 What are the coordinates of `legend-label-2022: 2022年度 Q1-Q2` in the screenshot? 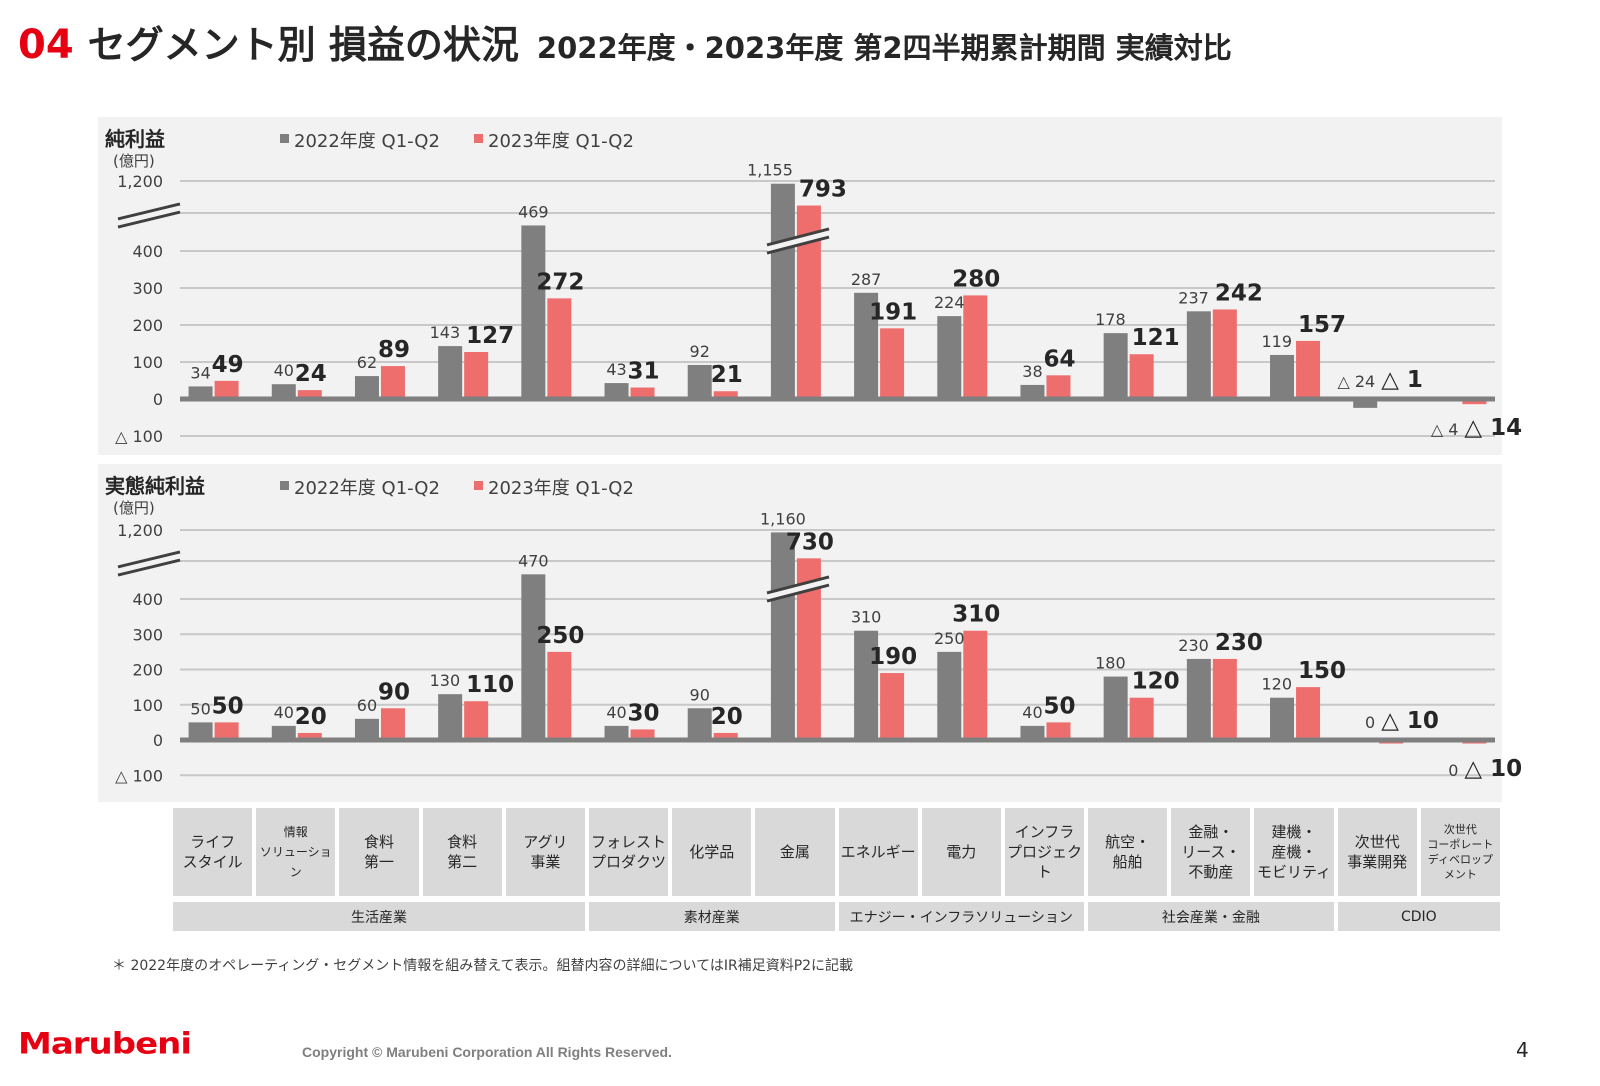 It's located at (367, 141).